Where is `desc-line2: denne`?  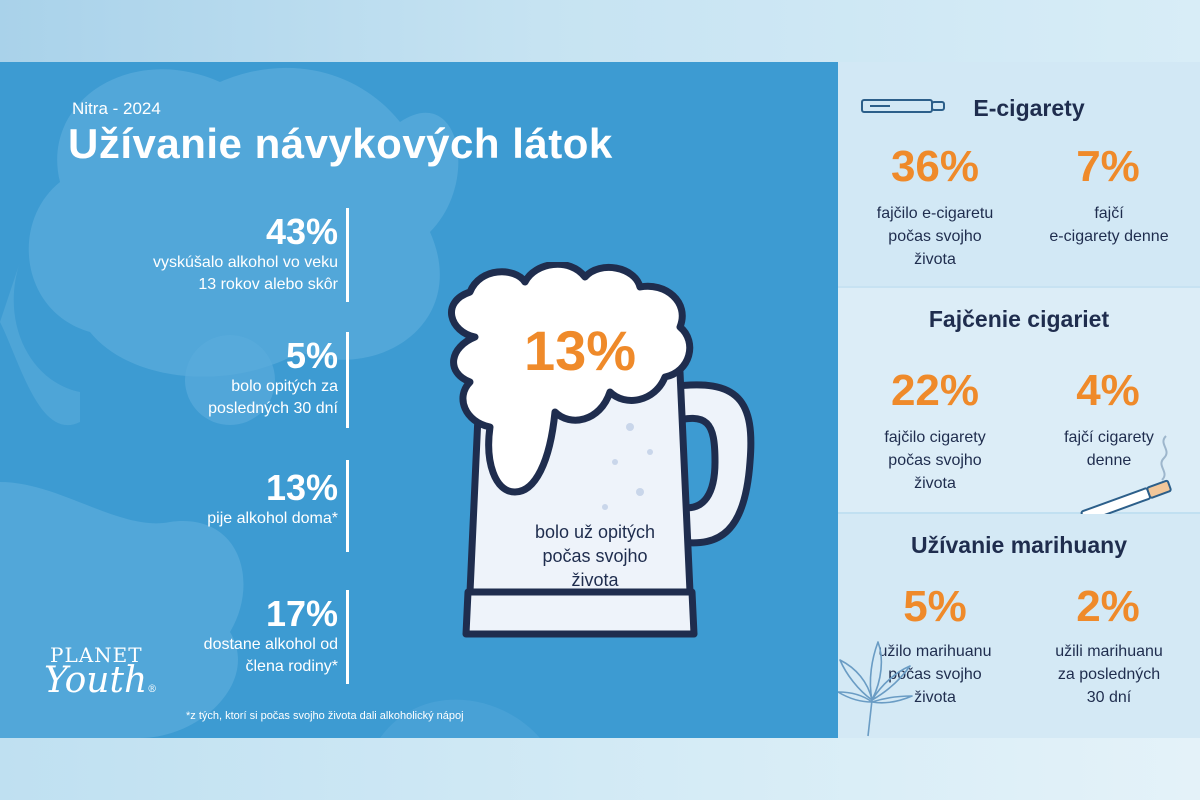
desc-line2: denne is located at coordinates (1109, 460).